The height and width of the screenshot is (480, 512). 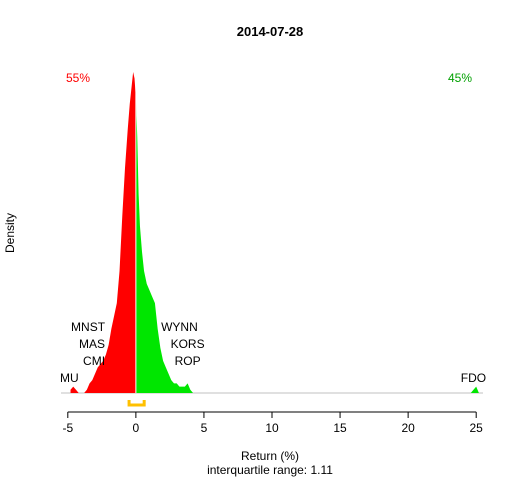 I want to click on x-axis: -5 0 5 10 15 20 25, so click(x=272, y=417).